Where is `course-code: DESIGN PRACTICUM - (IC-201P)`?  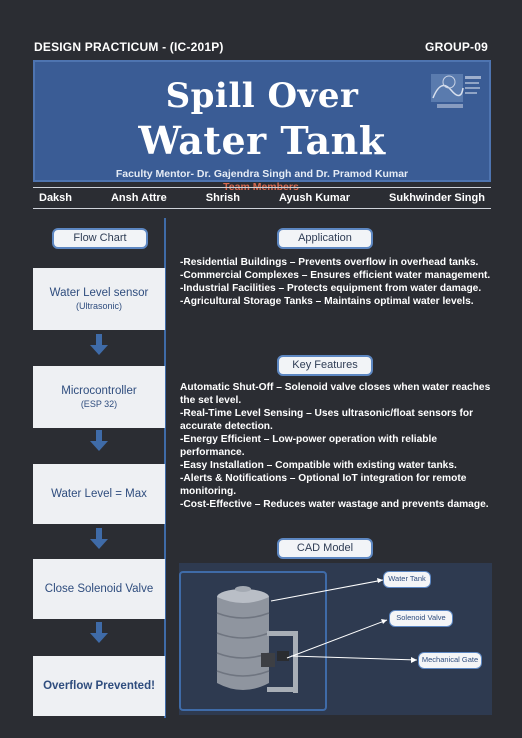
course-code: DESIGN PRACTICUM - (IC-201P) is located at coordinates (129, 47).